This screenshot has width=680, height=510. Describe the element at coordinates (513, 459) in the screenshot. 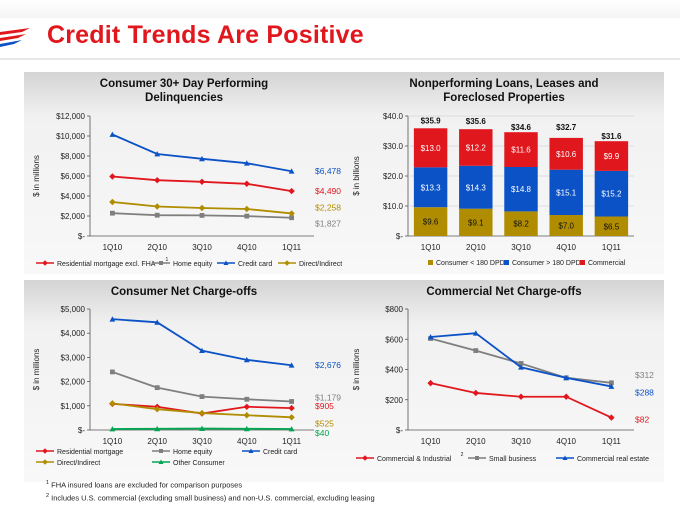

I see `legend-label: Small business` at that location.